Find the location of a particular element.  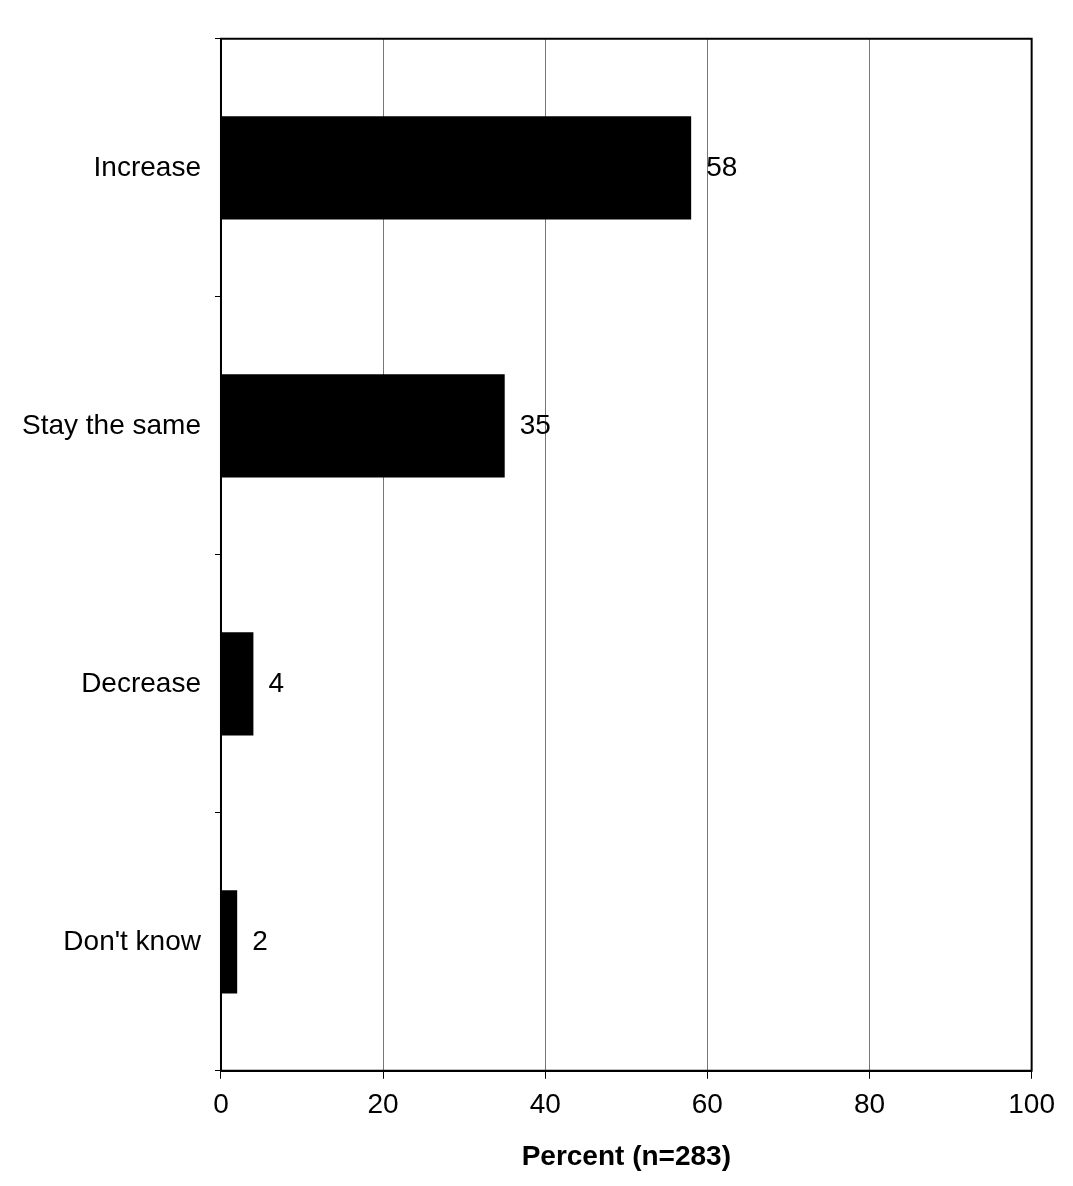

y-tick-label: Decrease is located at coordinates (141, 682).